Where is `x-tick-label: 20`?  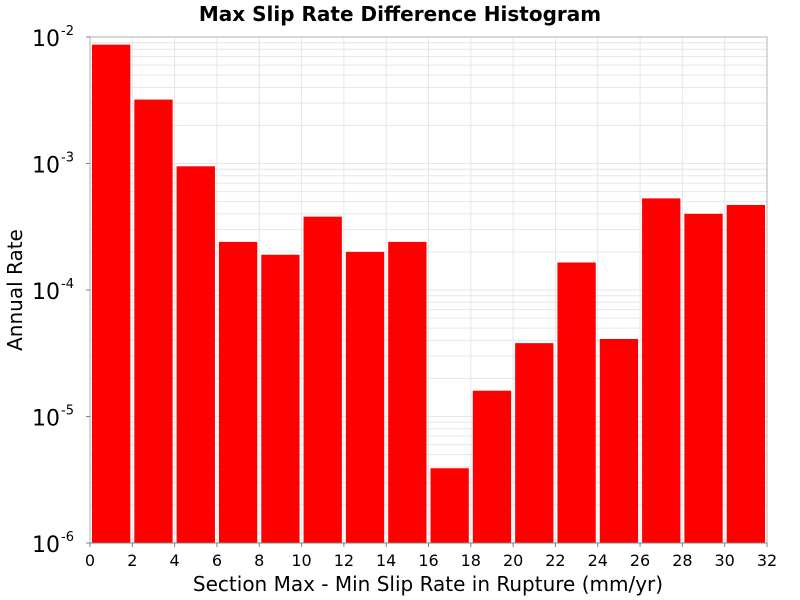 x-tick-label: 20 is located at coordinates (513, 560).